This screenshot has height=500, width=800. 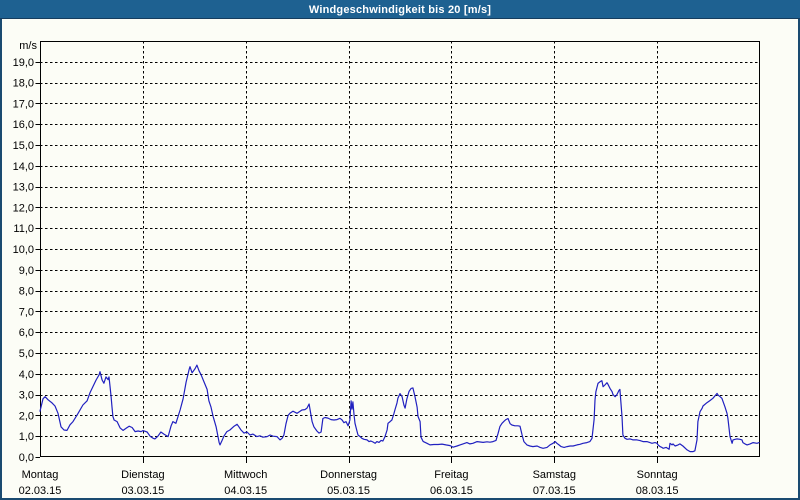 What do you see at coordinates (245, 491) in the screenshot?
I see `day-date-label: 04.03.15` at bounding box center [245, 491].